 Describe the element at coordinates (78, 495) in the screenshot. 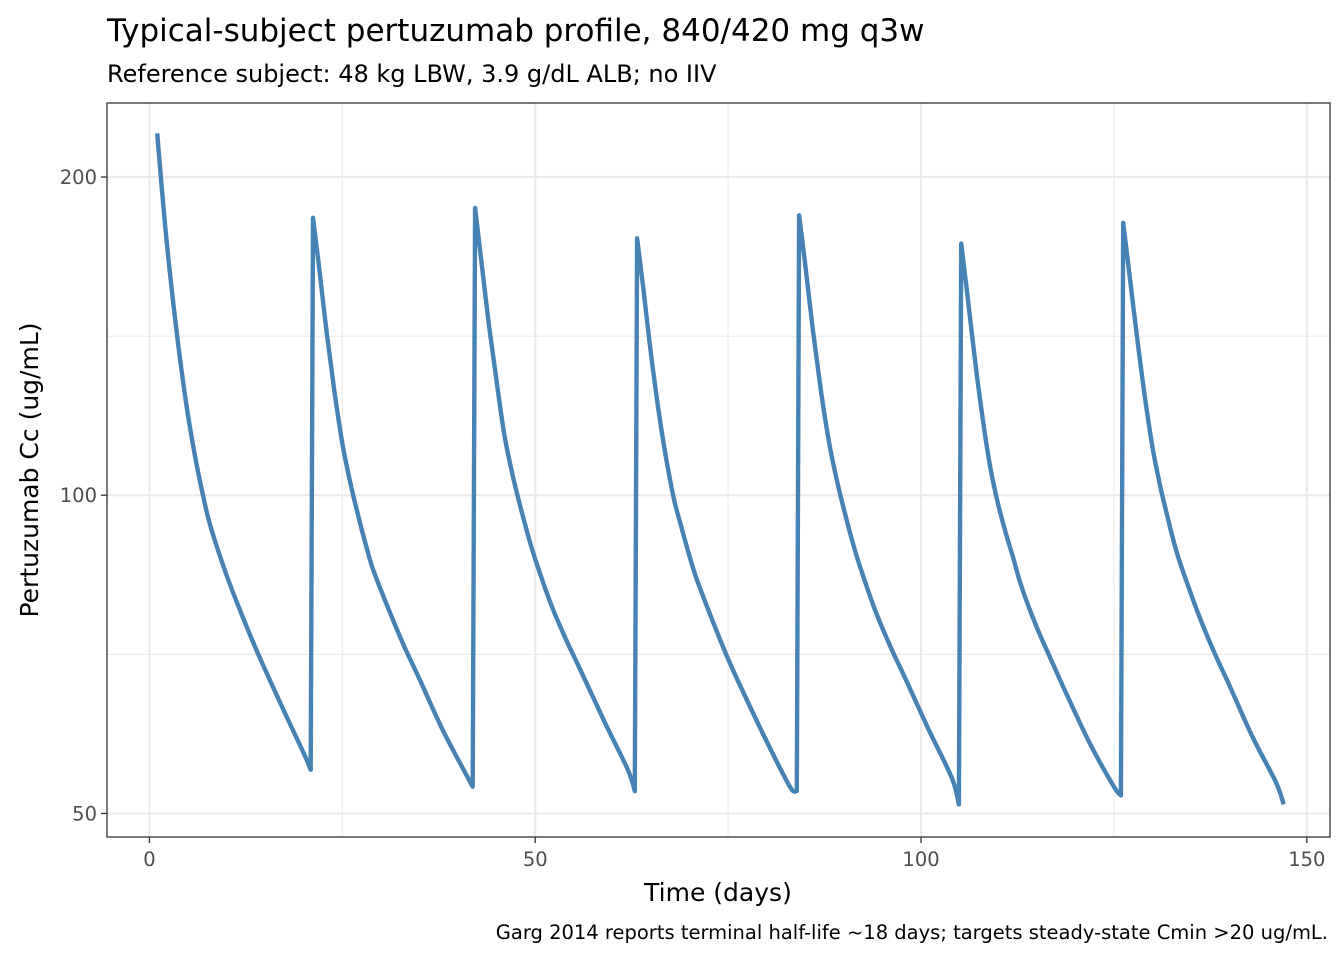

I see `y-tick-label: 100` at that location.